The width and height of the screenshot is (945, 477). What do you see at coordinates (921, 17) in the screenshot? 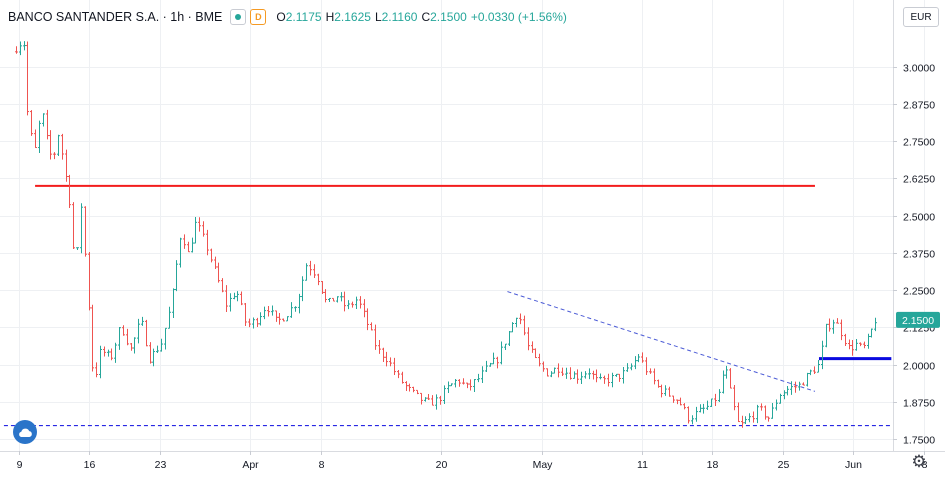
I see `currency-button: EUR` at bounding box center [921, 17].